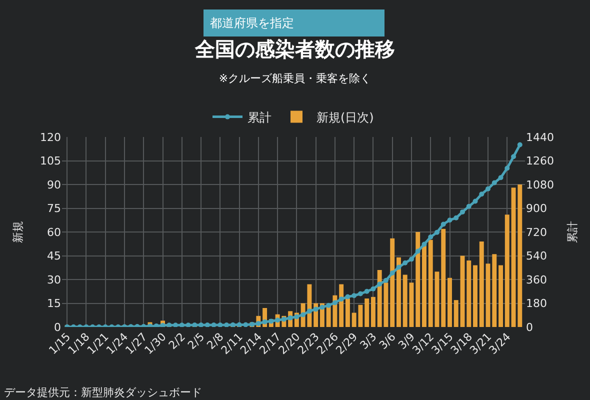 The image size is (590, 400). I want to click on y-tick-label: 45, so click(54, 256).